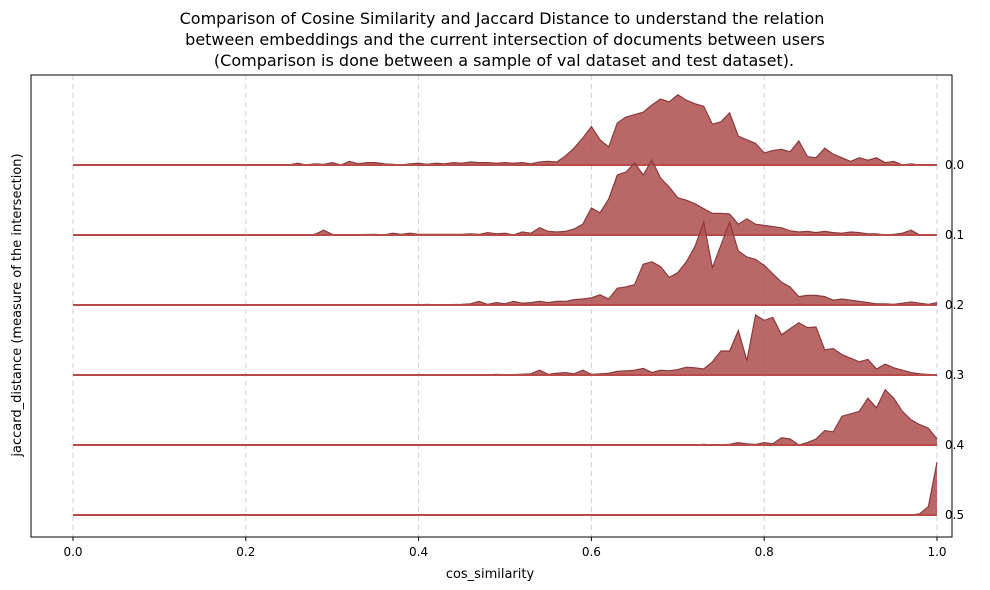 The width and height of the screenshot is (990, 590). What do you see at coordinates (954, 515) in the screenshot?
I see `series-label: 0.5` at bounding box center [954, 515].